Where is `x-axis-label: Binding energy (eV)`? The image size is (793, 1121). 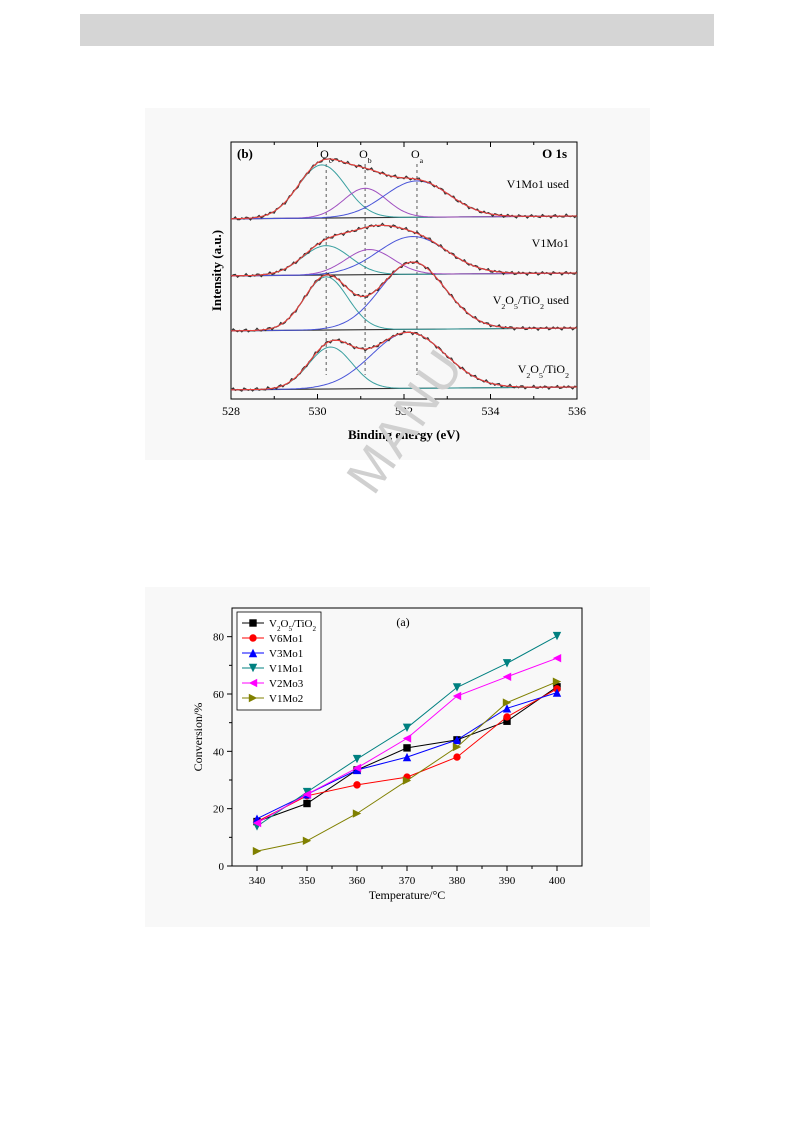
x-axis-label: Binding energy (eV) is located at coordinates (404, 434).